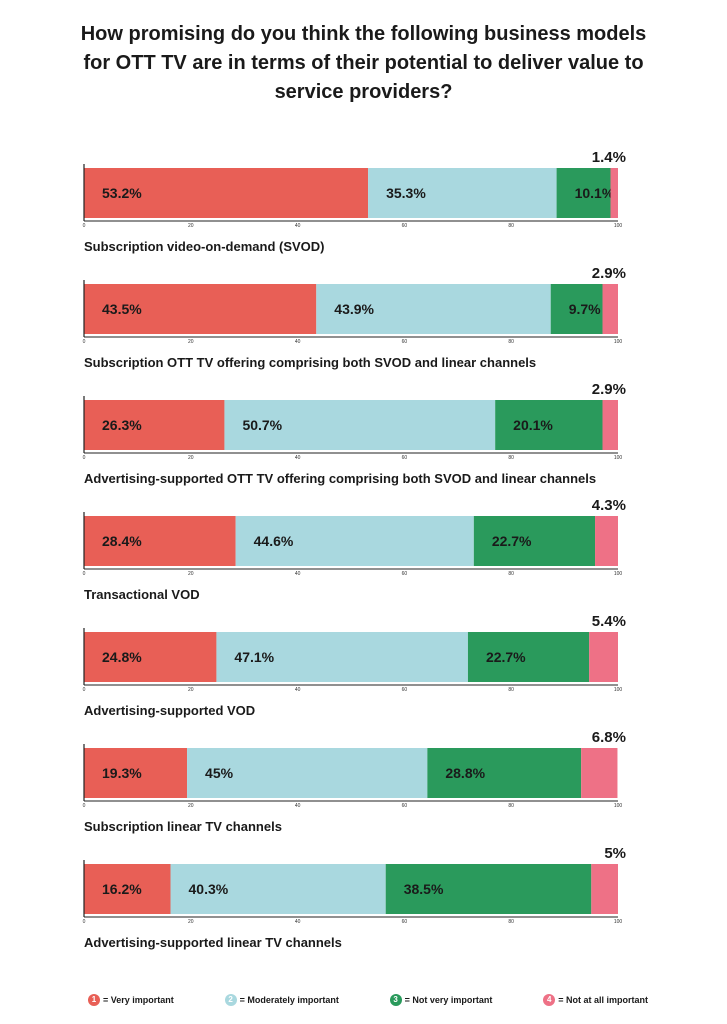  I want to click on data-label-moderately-important: 44.6%, so click(274, 541).